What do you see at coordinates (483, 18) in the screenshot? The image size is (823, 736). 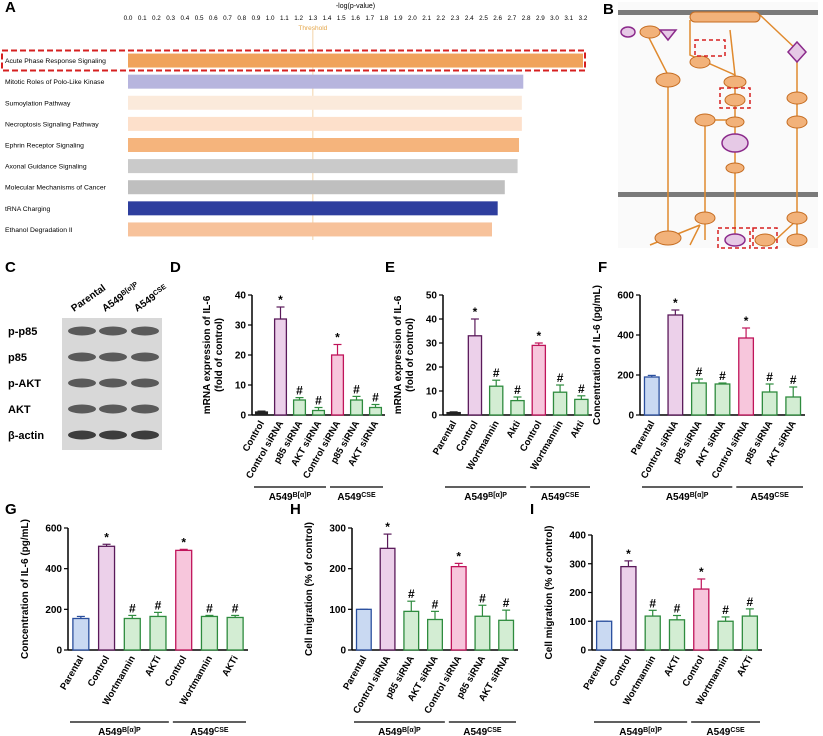 I see `x-tick-label: 2.5` at bounding box center [483, 18].